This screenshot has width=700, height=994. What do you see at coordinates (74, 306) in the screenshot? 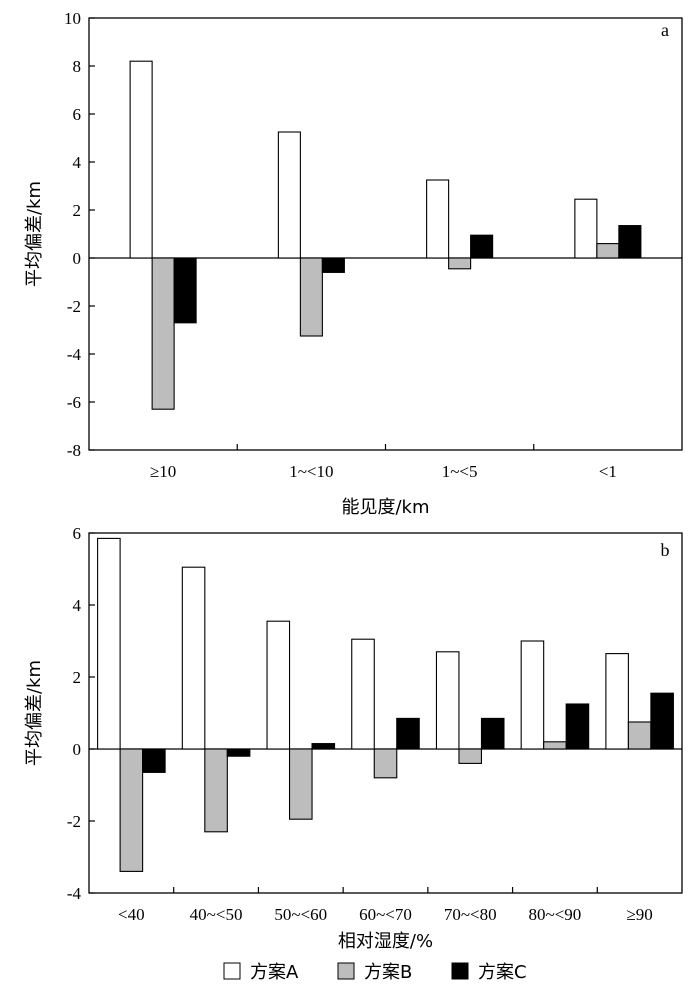
I see `panel-a-y-tick-label: -2` at bounding box center [74, 306].